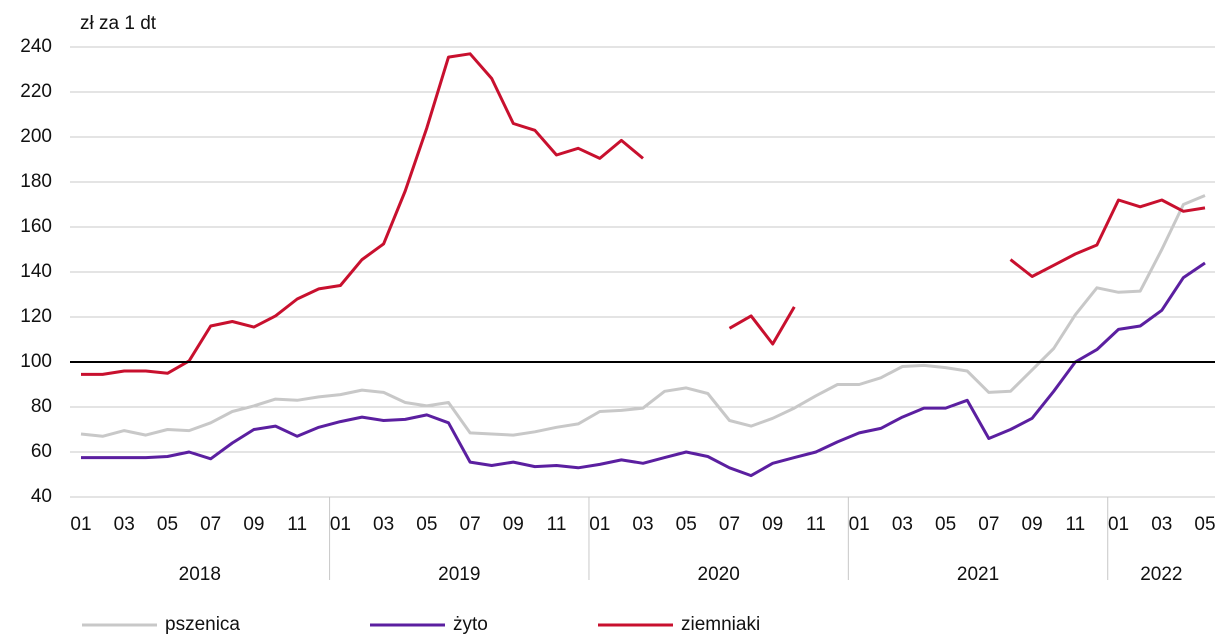 The image size is (1217, 637). I want to click on year-label: 2019, so click(459, 574).